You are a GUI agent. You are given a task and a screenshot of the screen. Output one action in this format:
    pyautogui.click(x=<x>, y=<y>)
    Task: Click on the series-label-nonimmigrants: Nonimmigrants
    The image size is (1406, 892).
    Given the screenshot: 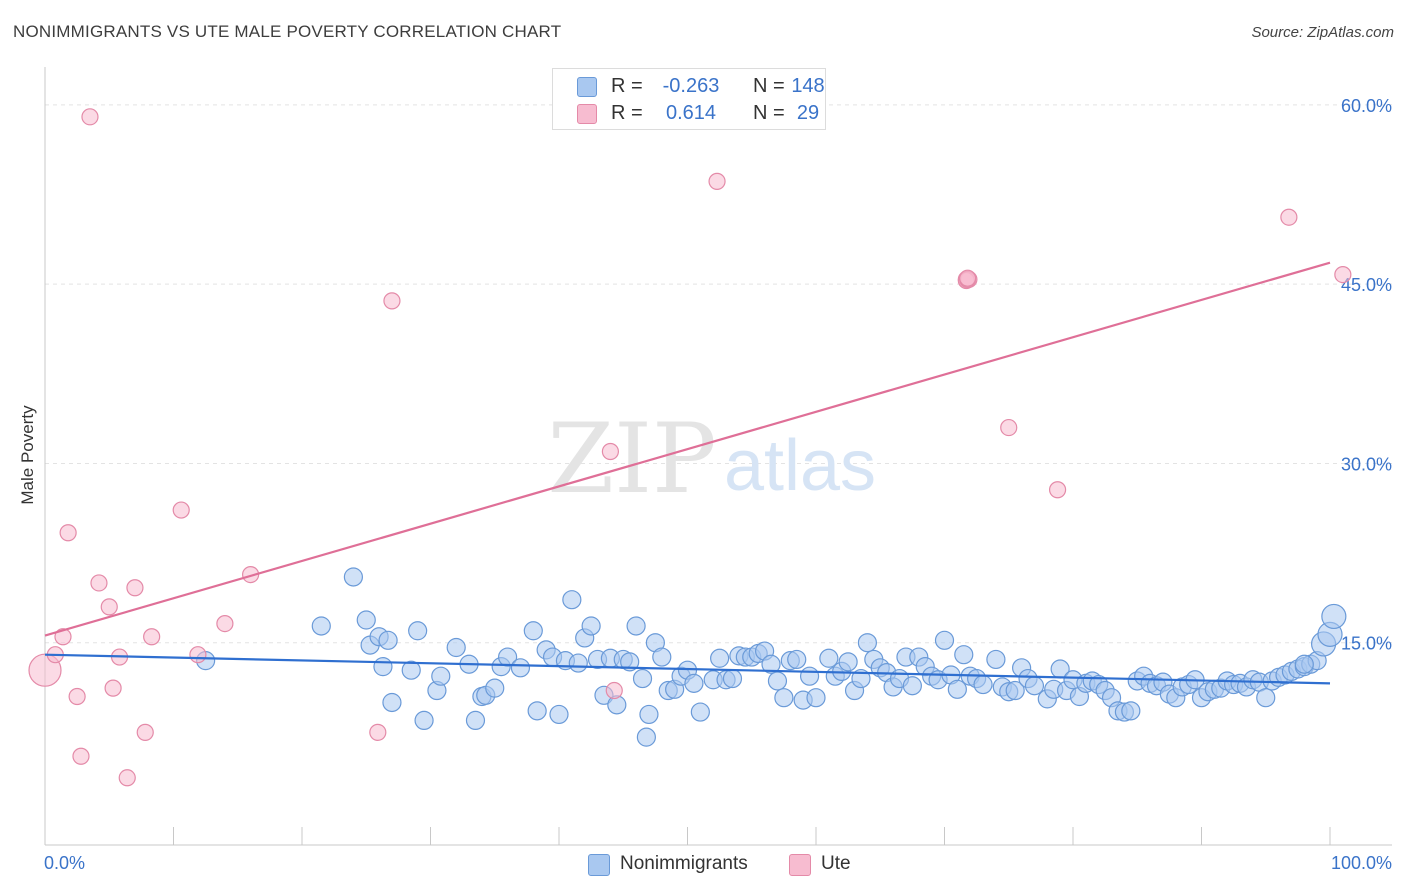 What is the action you would take?
    pyautogui.click(x=684, y=863)
    